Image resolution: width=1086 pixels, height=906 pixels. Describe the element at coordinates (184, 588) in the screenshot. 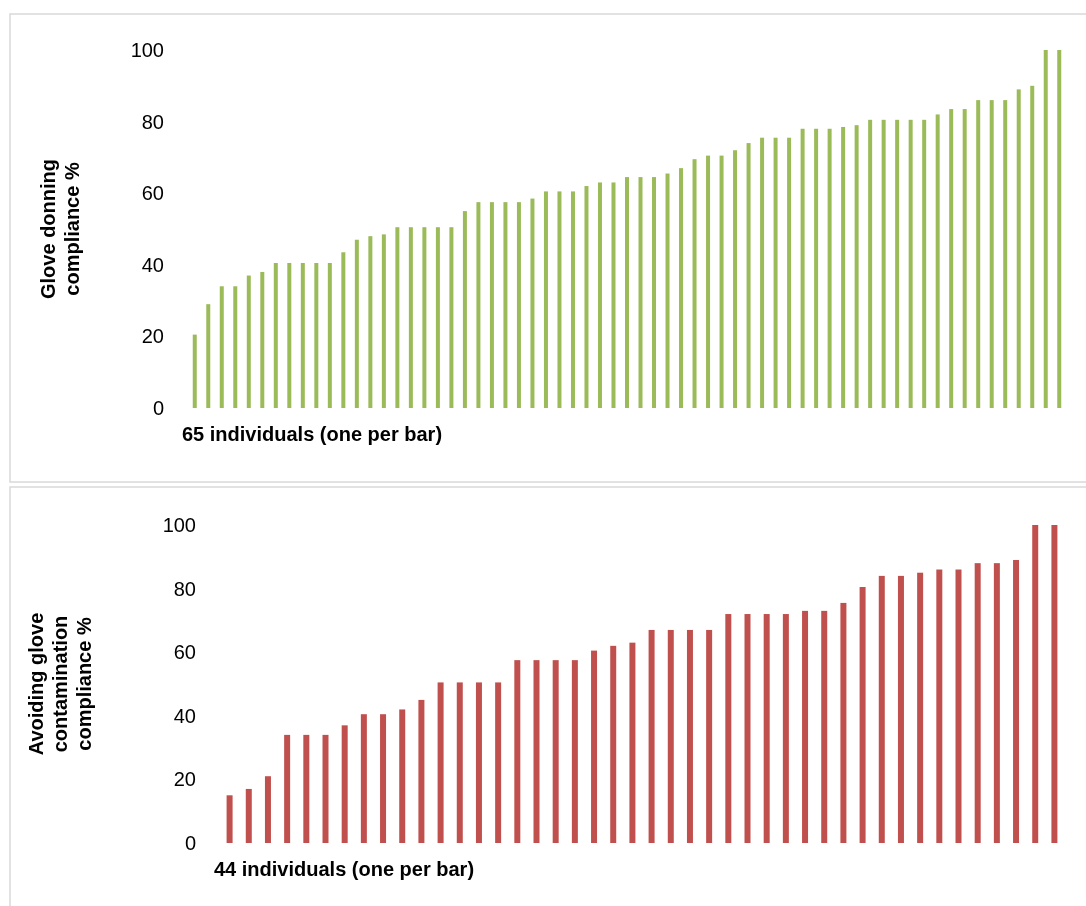

I see `y-tick-label: 80` at that location.